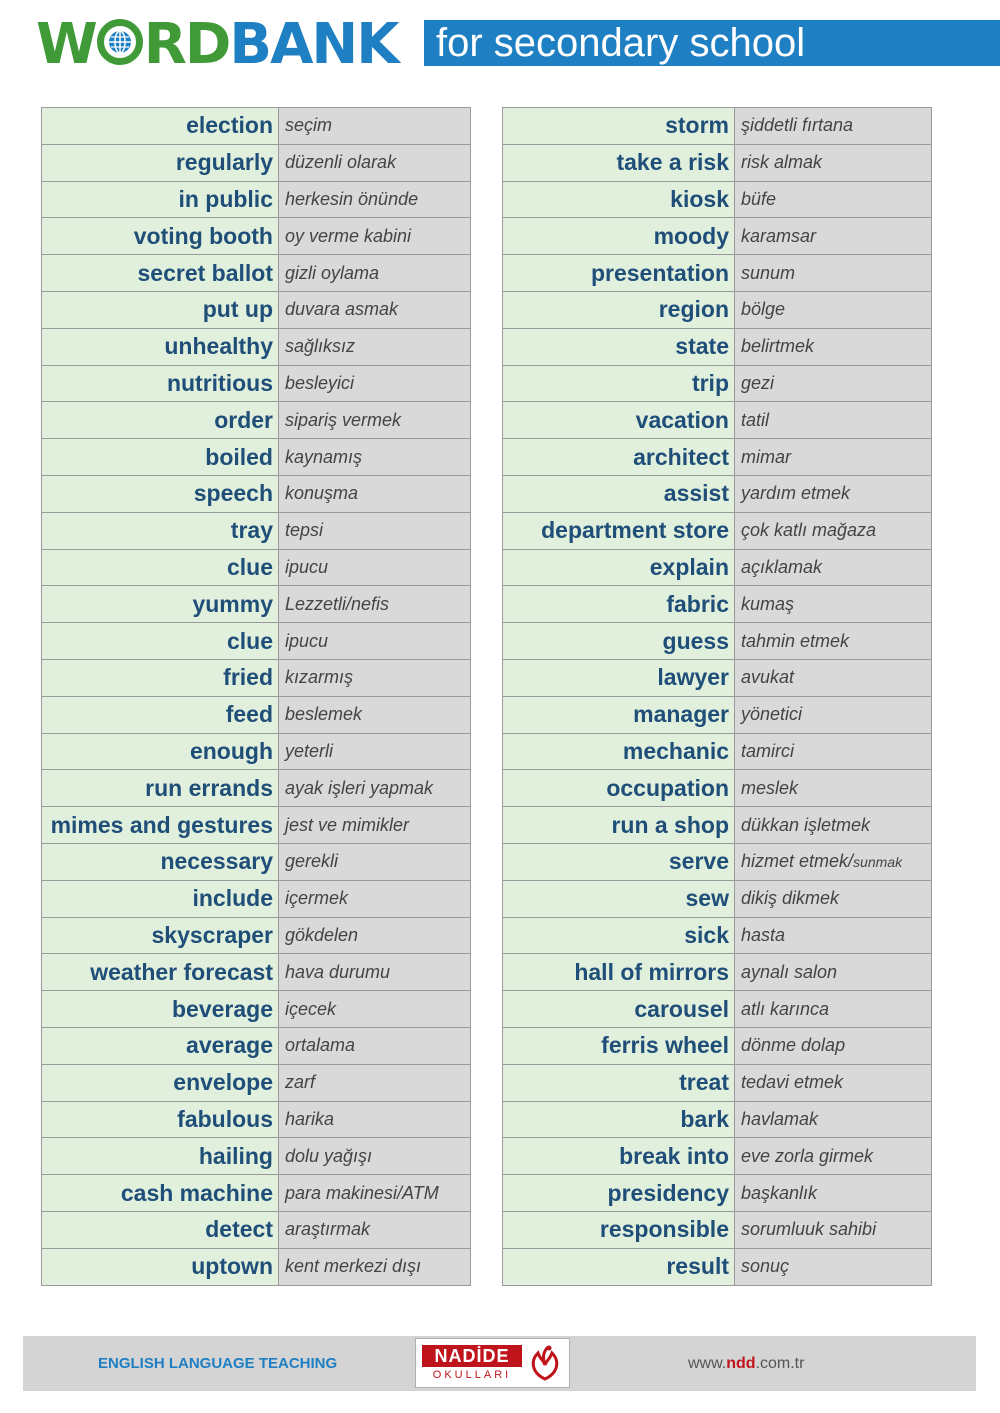 This screenshot has height=1413, width=1000. Describe the element at coordinates (759, 198) in the screenshot. I see `translation-text: büfe` at that location.